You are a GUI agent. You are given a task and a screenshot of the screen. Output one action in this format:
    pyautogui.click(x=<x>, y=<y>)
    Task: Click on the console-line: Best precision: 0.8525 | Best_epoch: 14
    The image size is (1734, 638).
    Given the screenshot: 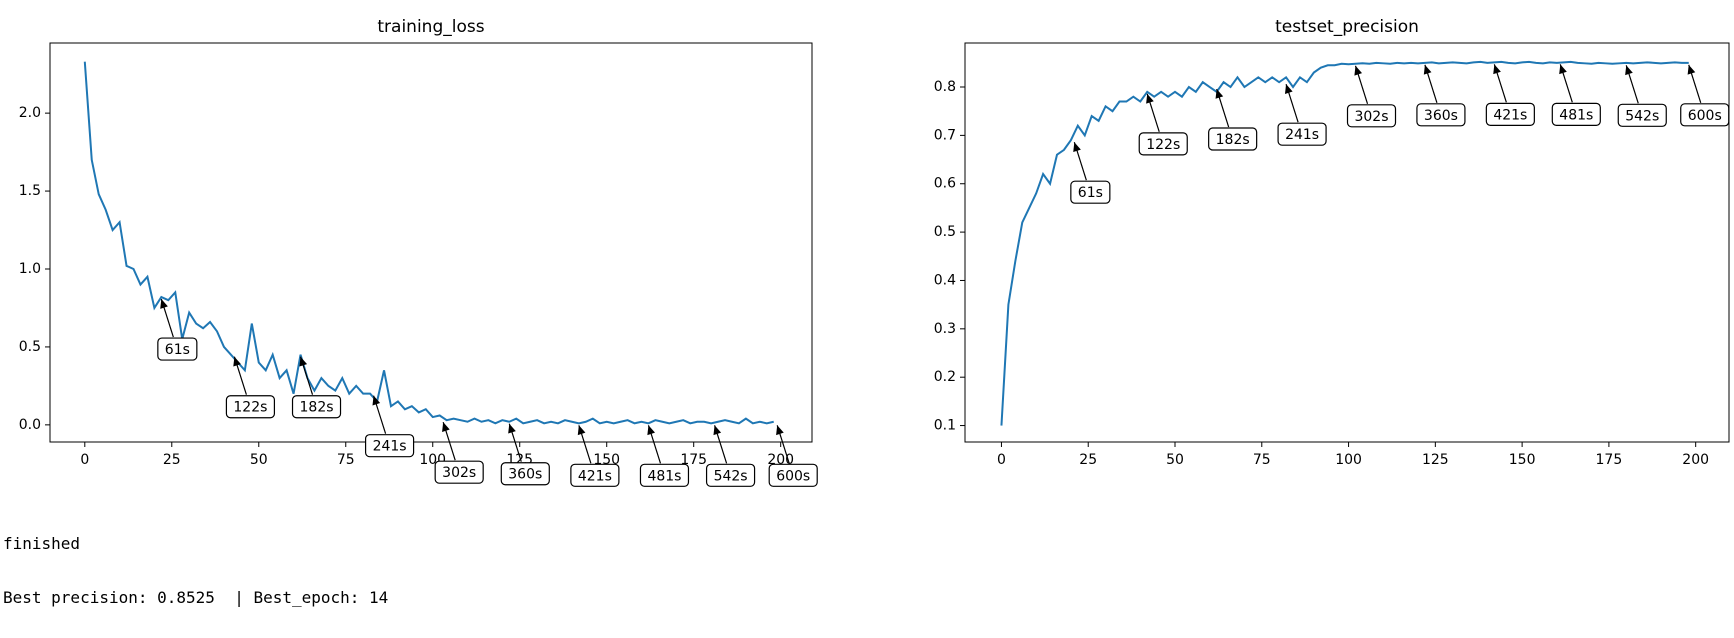 What is the action you would take?
    pyautogui.click(x=196, y=597)
    